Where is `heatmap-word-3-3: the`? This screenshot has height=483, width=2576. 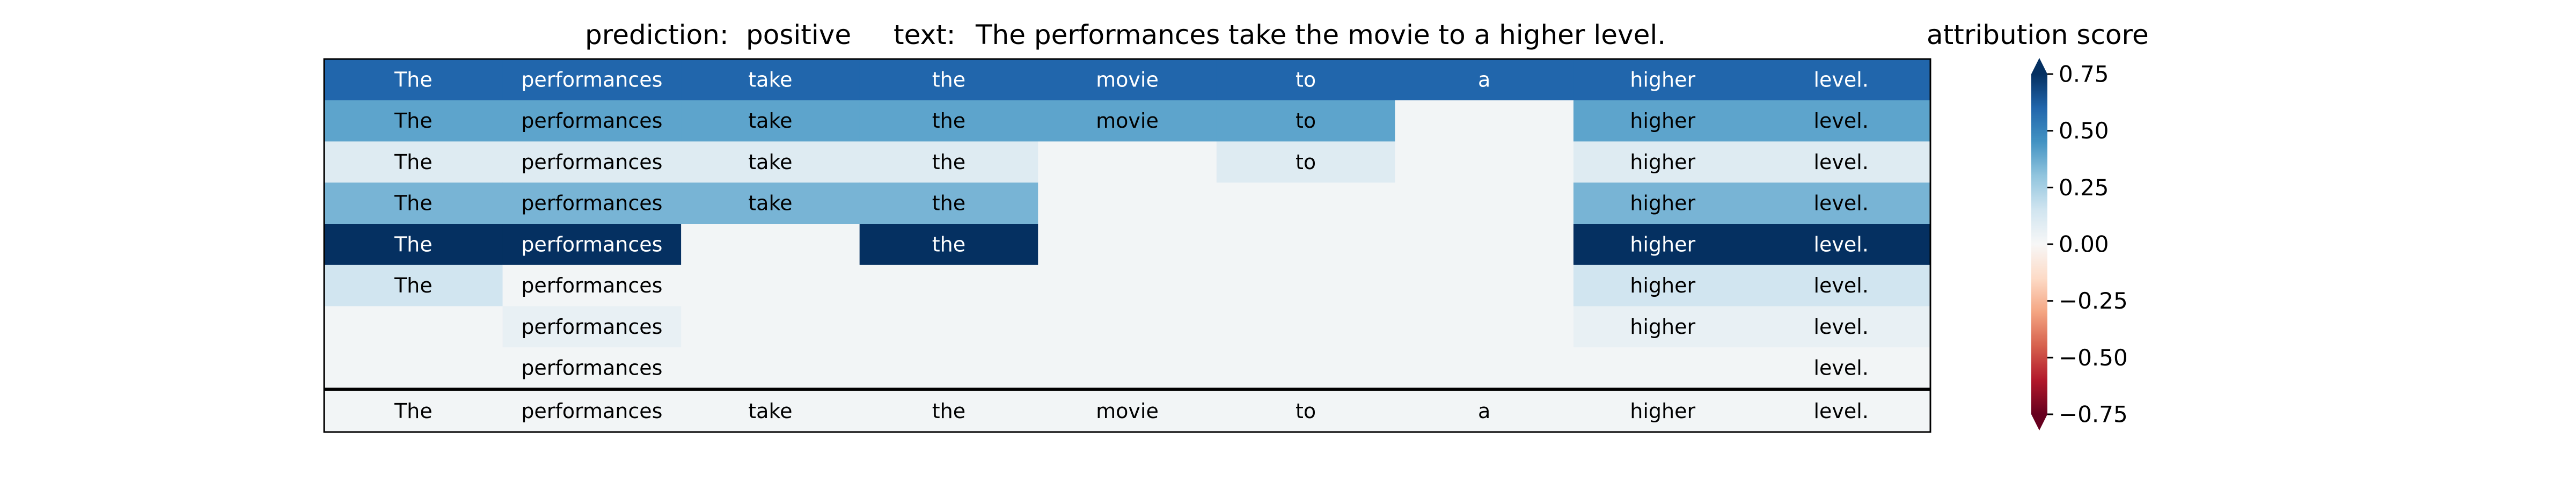
heatmap-word-3-3: the is located at coordinates (948, 203).